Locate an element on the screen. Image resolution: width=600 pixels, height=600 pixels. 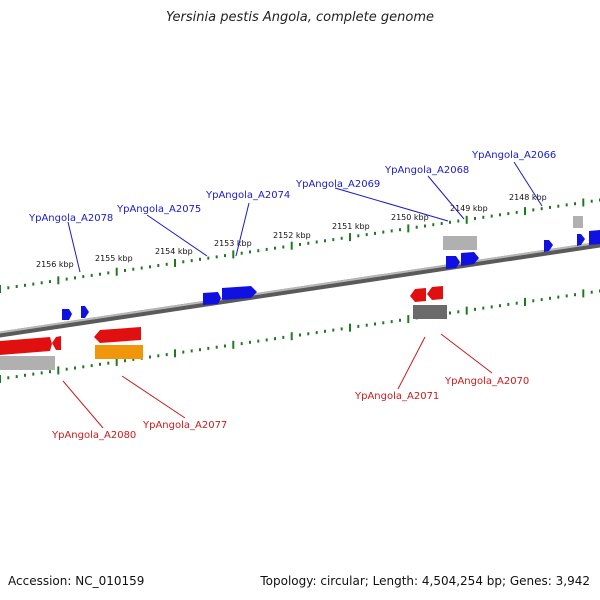
forward-genes is located at coordinates (331, 275).